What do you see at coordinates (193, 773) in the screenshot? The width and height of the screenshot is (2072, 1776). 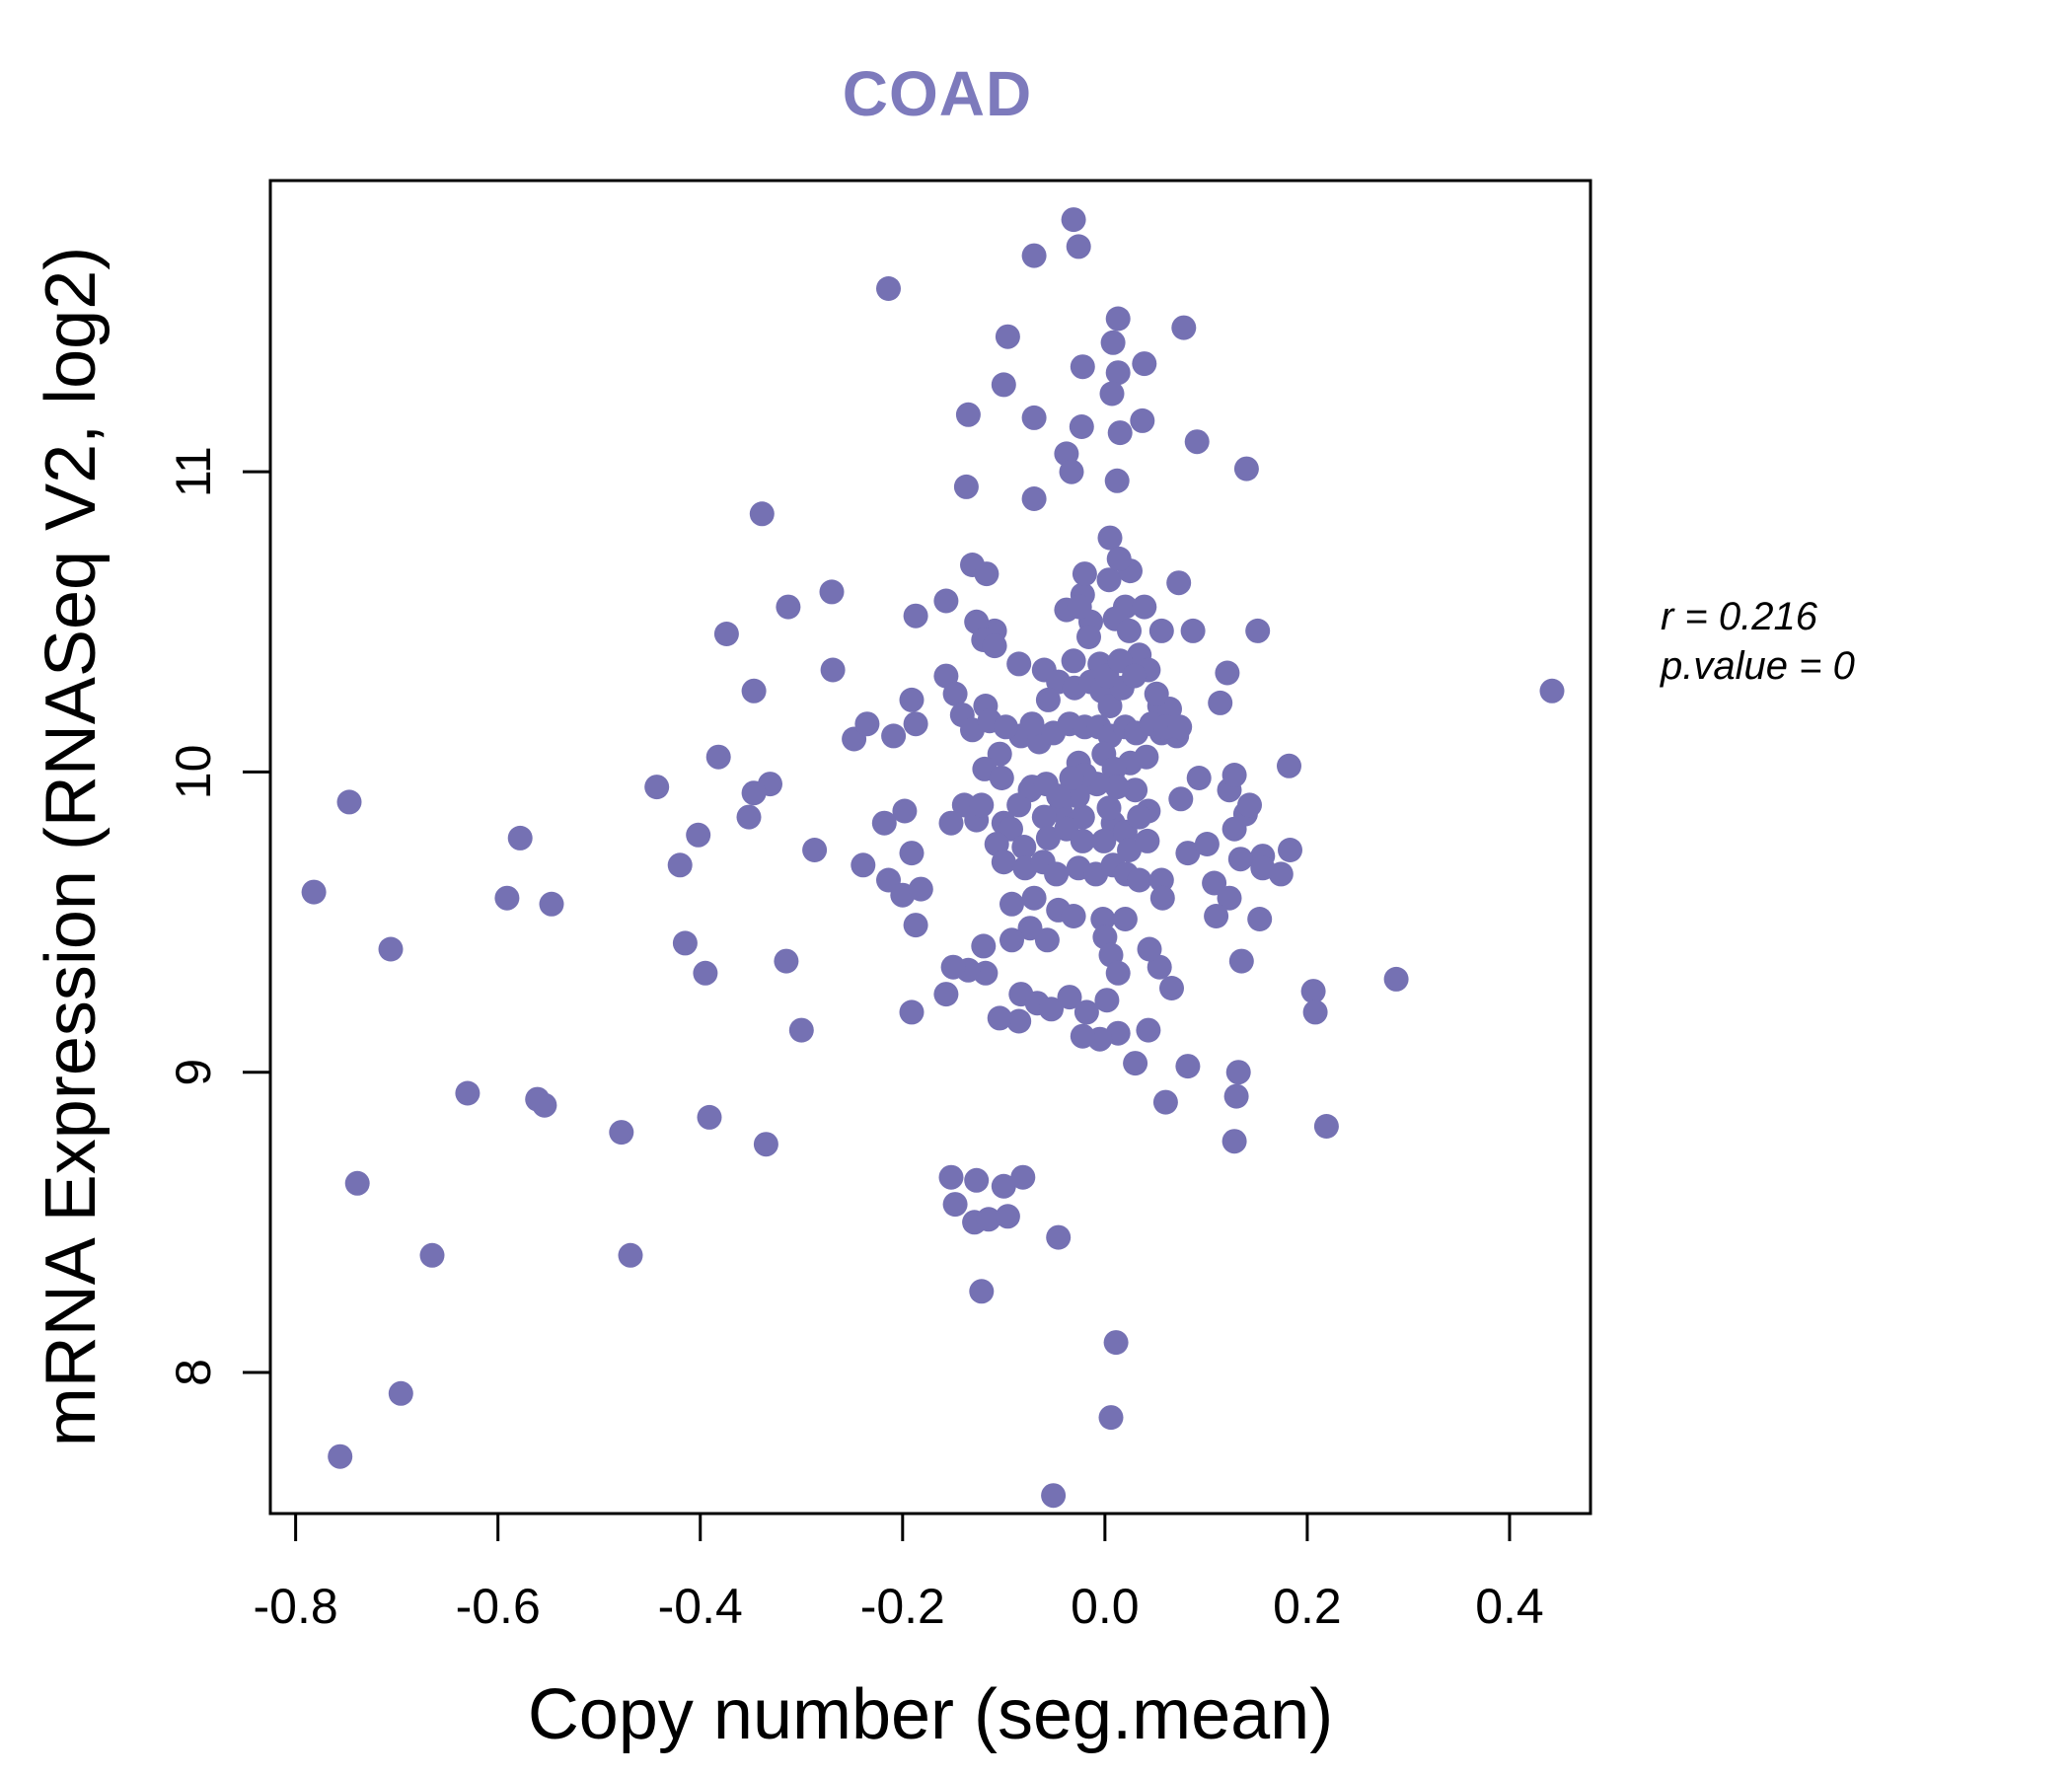 I see `y-tick-label: 10` at bounding box center [193, 773].